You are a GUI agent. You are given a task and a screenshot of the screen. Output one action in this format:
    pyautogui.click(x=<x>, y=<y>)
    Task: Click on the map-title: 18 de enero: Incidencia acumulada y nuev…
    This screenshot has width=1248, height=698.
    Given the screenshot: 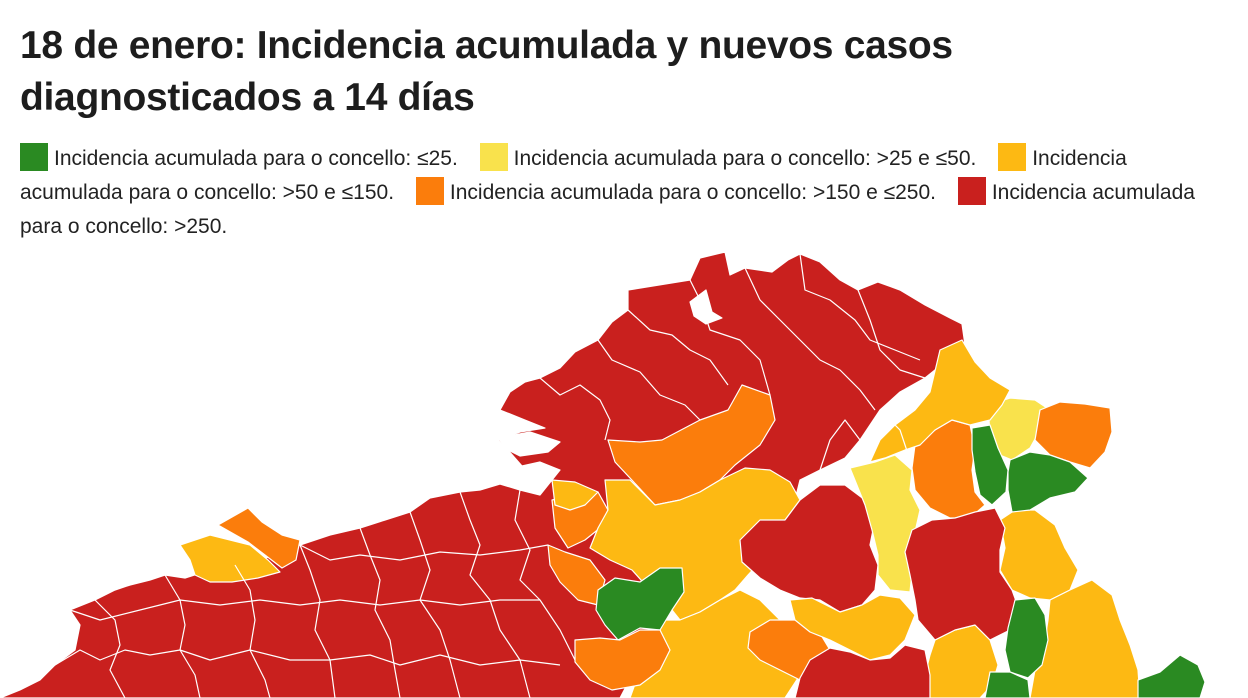 What is the action you would take?
    pyautogui.click(x=486, y=71)
    